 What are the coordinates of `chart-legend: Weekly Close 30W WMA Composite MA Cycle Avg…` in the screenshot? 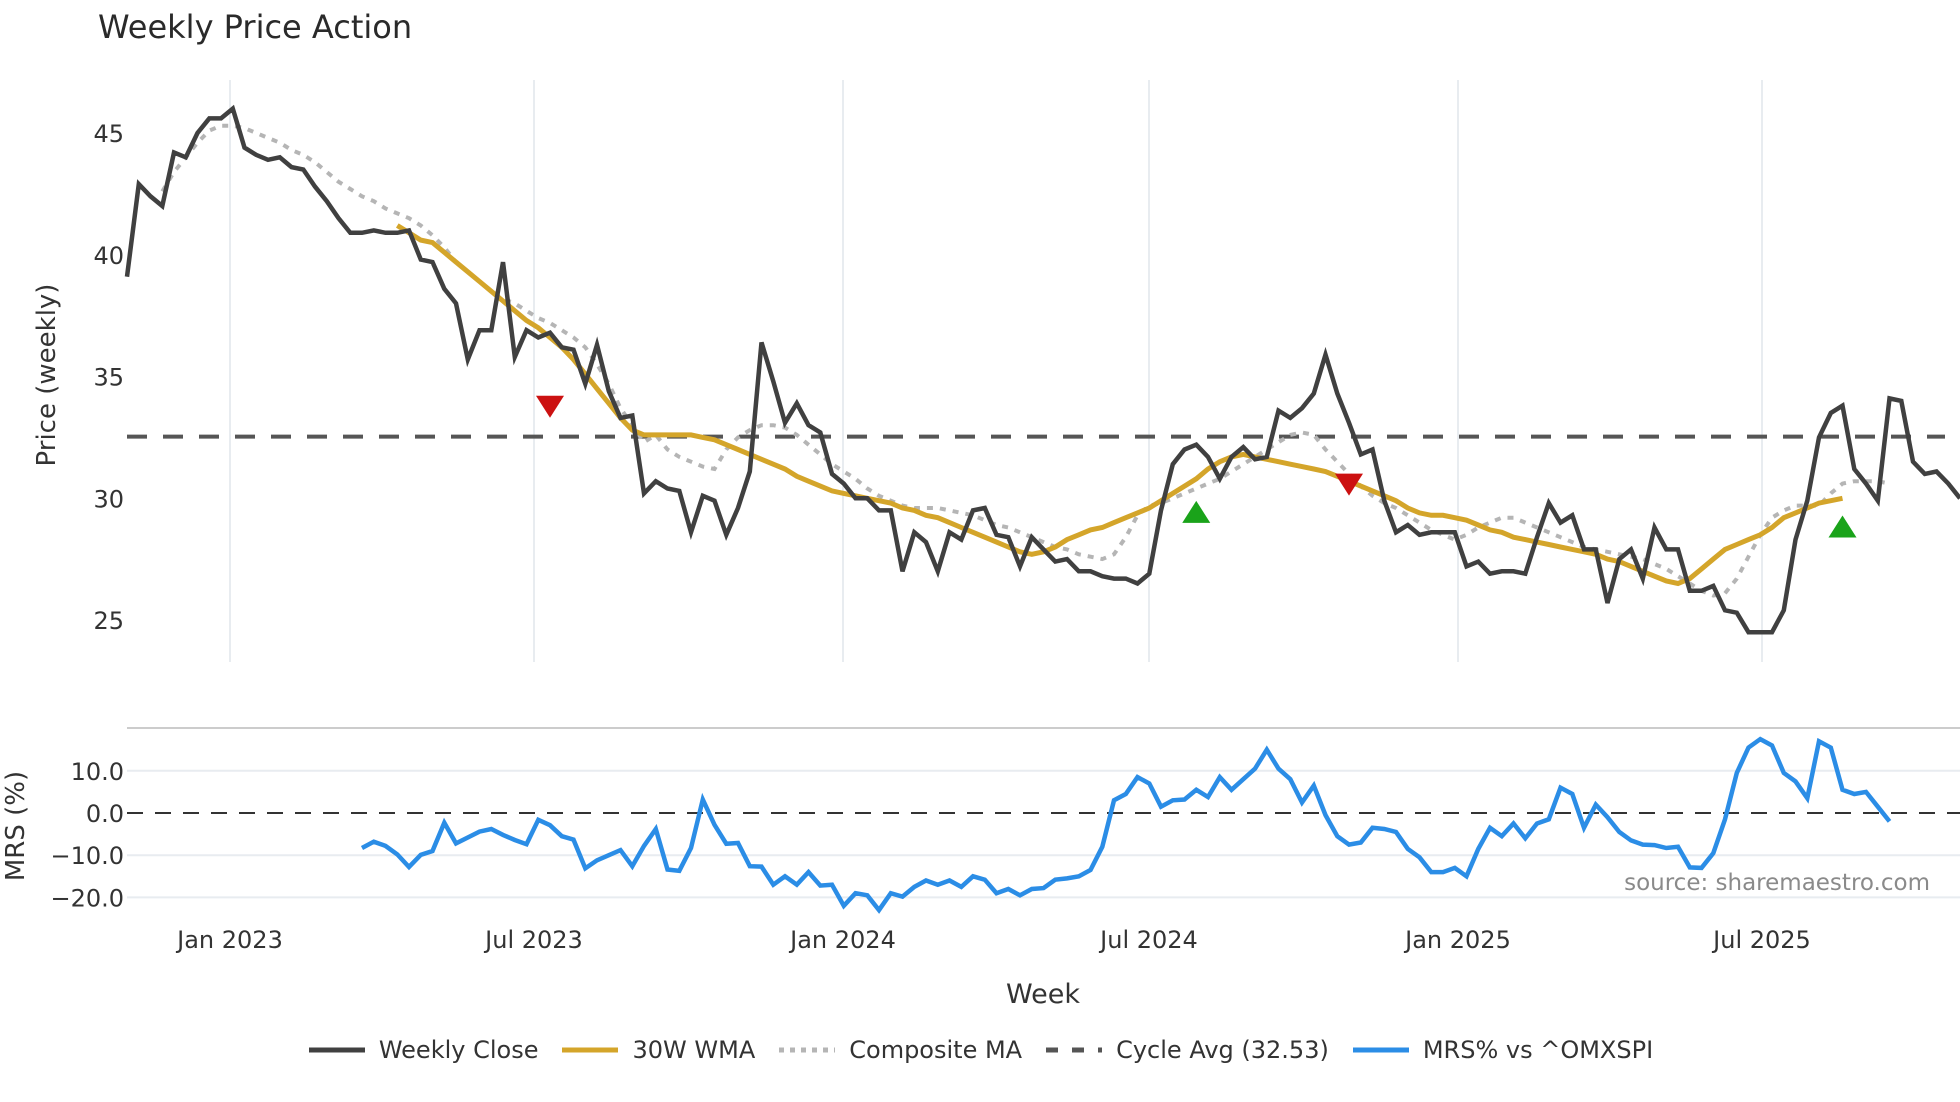 It's located at (980, 1050).